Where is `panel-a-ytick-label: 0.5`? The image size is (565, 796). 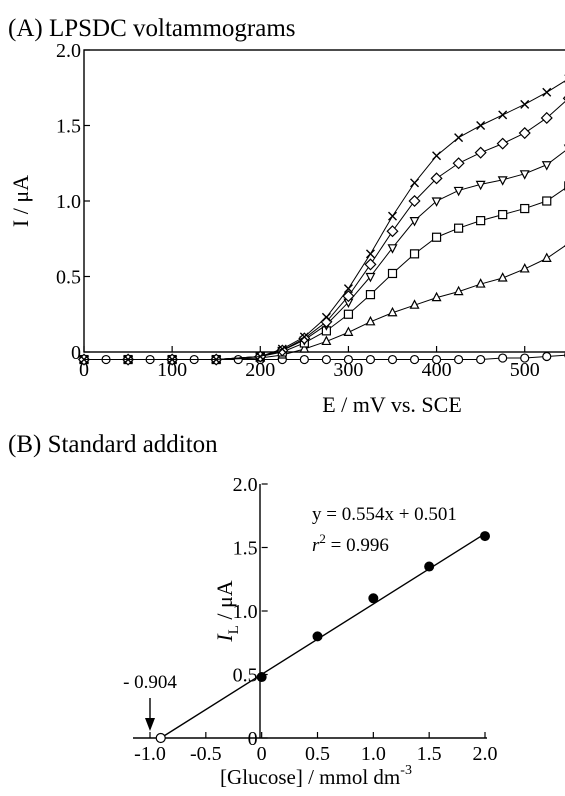
panel-a-ytick-label: 0.5 is located at coordinates (68, 278).